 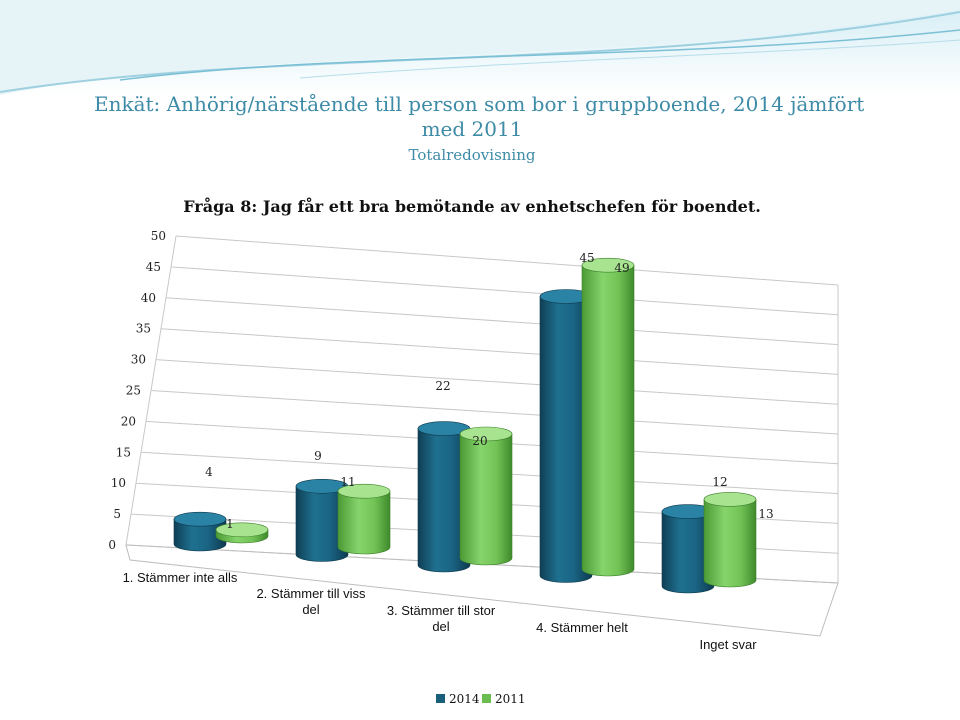 I want to click on y-tick-label: 40, so click(x=148, y=298).